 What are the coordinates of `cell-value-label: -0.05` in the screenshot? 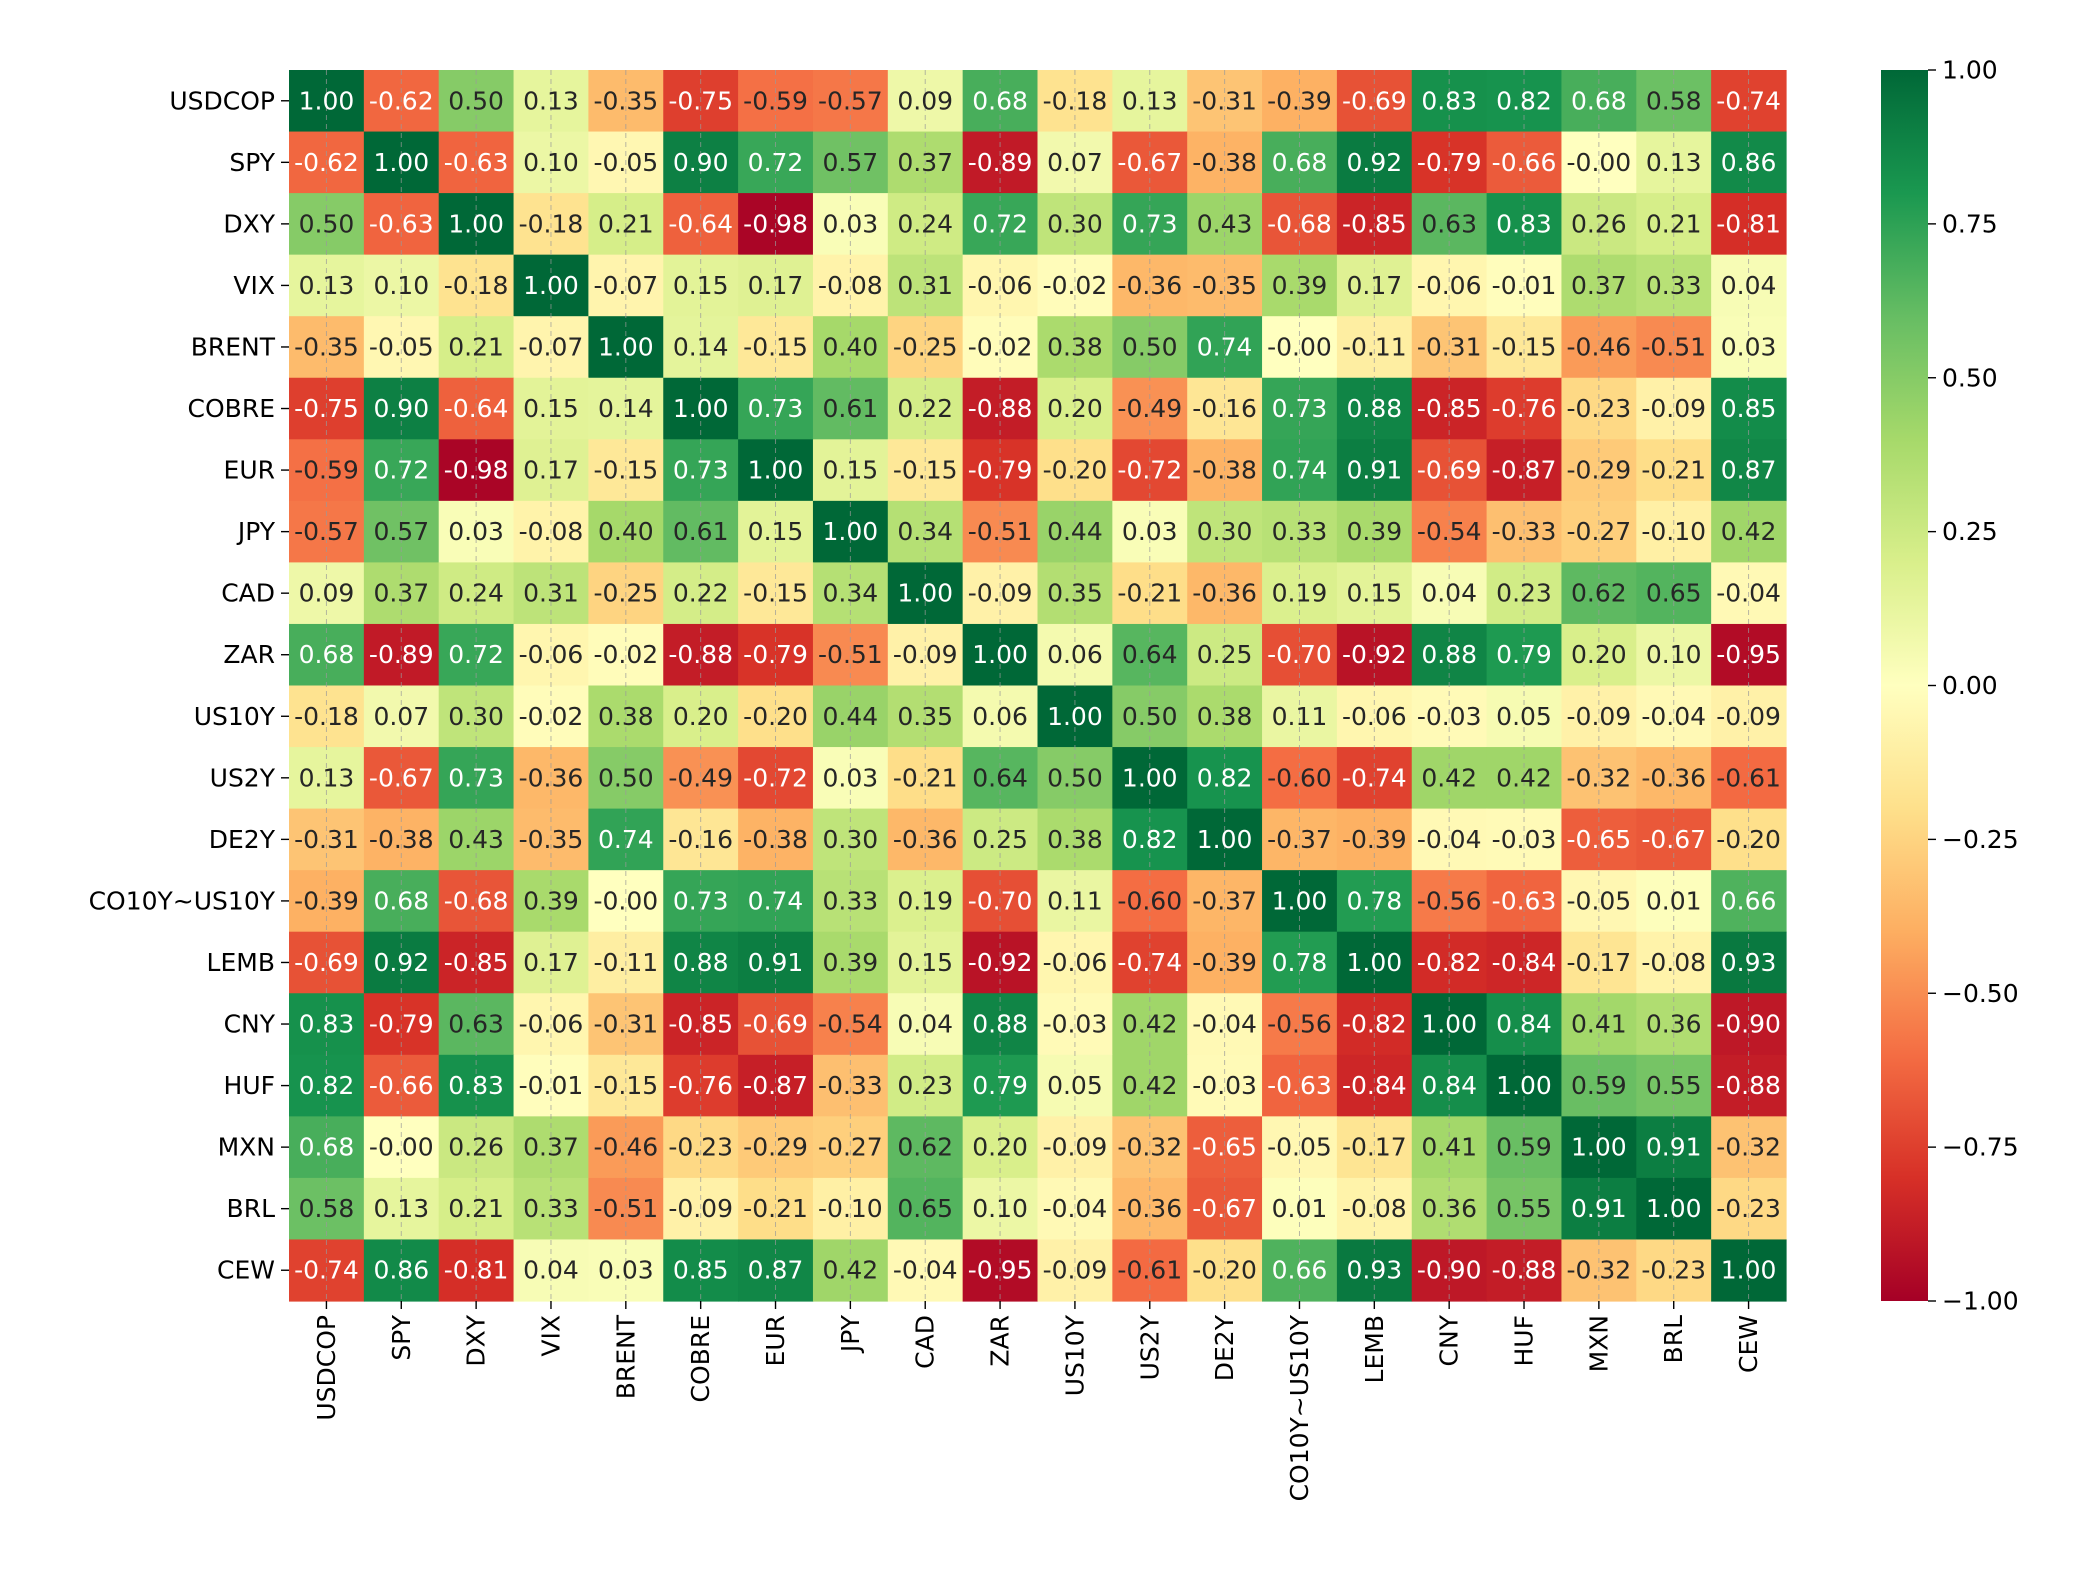 It's located at (401, 346).